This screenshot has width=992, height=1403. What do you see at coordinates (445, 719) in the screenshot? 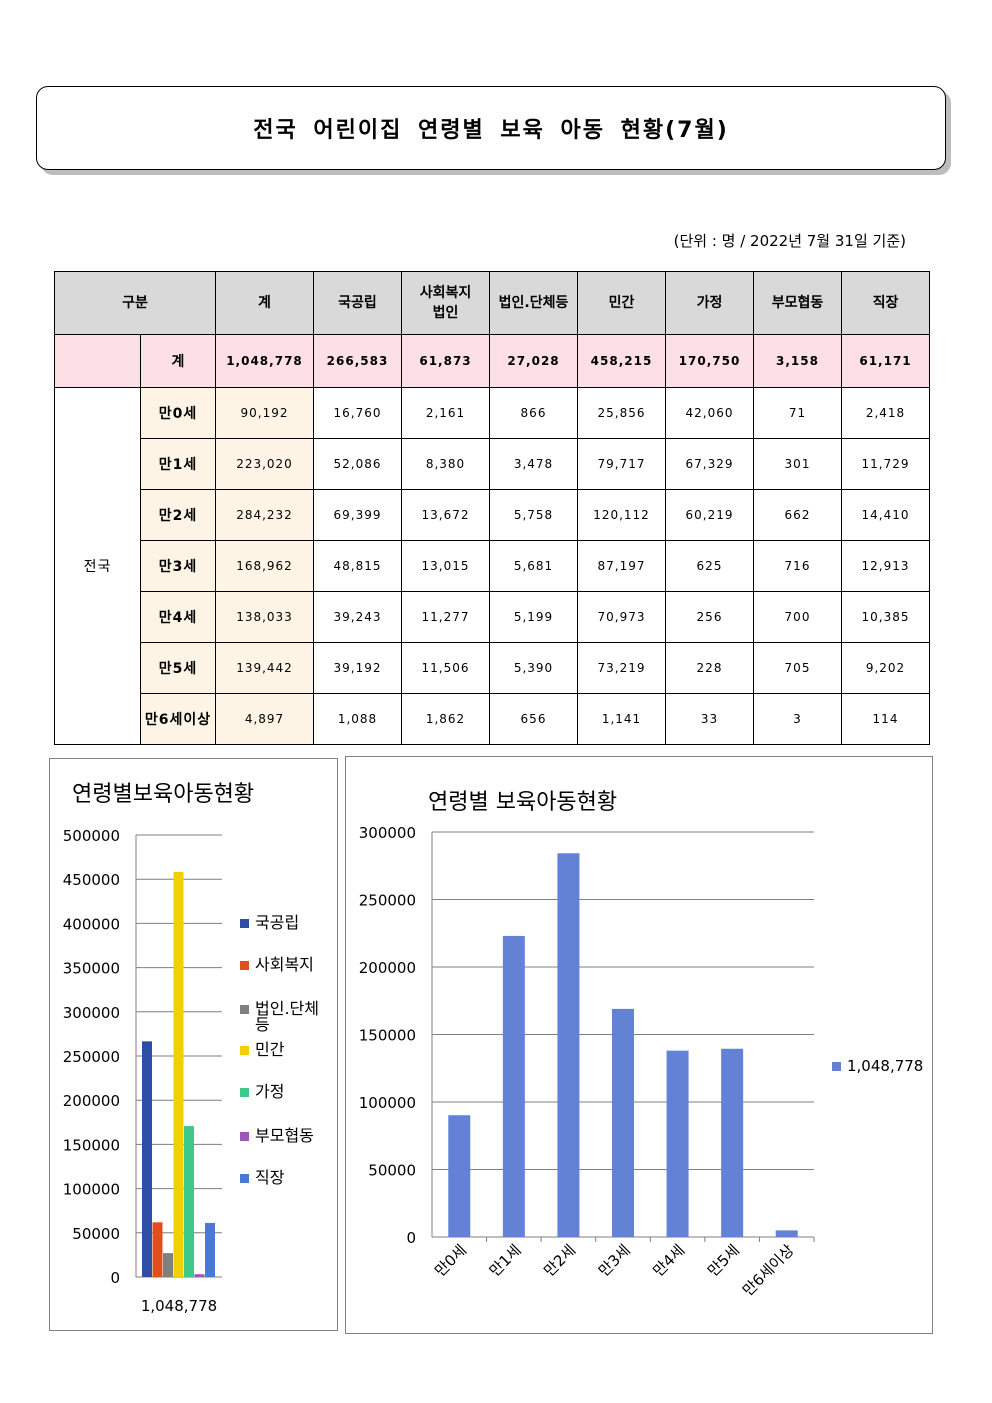
I see `table-cell: 1,862` at bounding box center [445, 719].